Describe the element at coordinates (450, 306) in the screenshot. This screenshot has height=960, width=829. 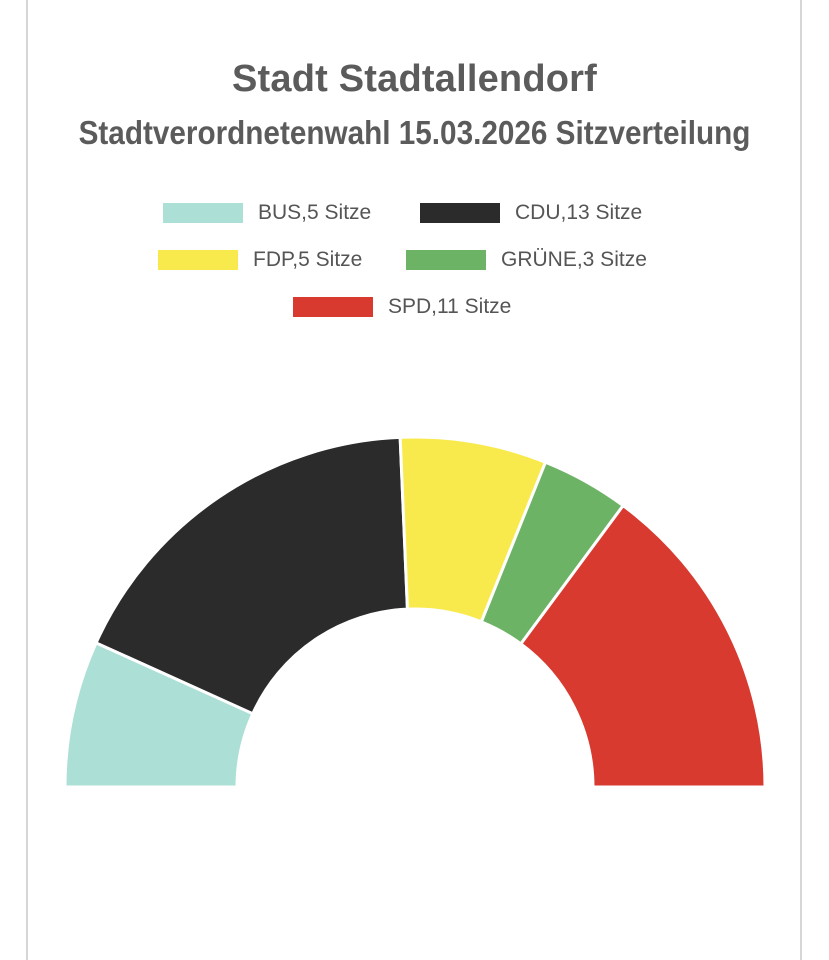
I see `legend-label-spd: SPD,11 Sitze` at that location.